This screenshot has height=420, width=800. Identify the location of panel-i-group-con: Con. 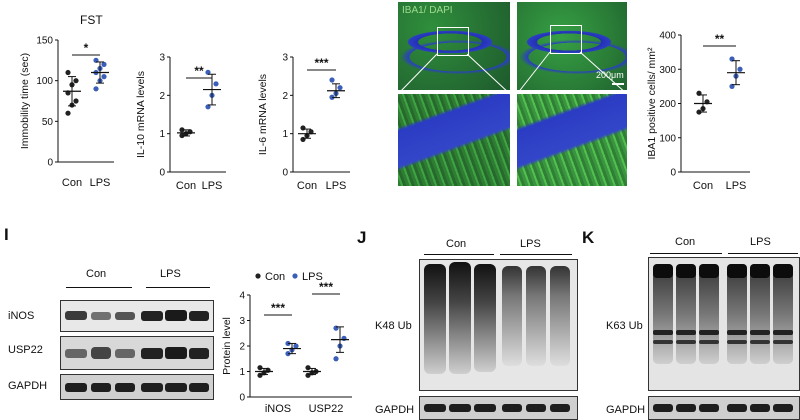
(96, 274).